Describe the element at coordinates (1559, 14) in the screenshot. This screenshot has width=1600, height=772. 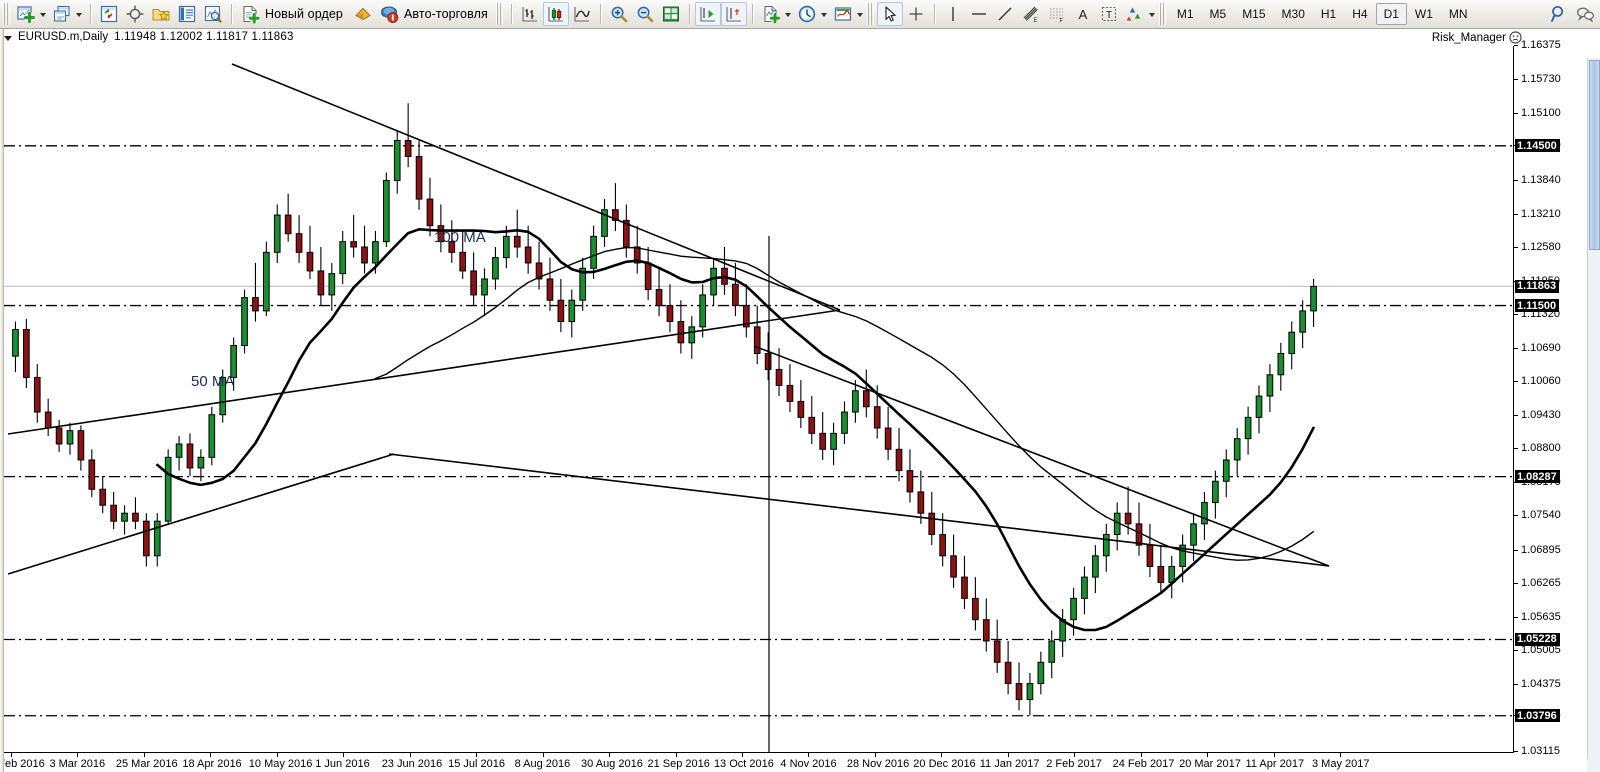
I see `search-magnifier-button` at that location.